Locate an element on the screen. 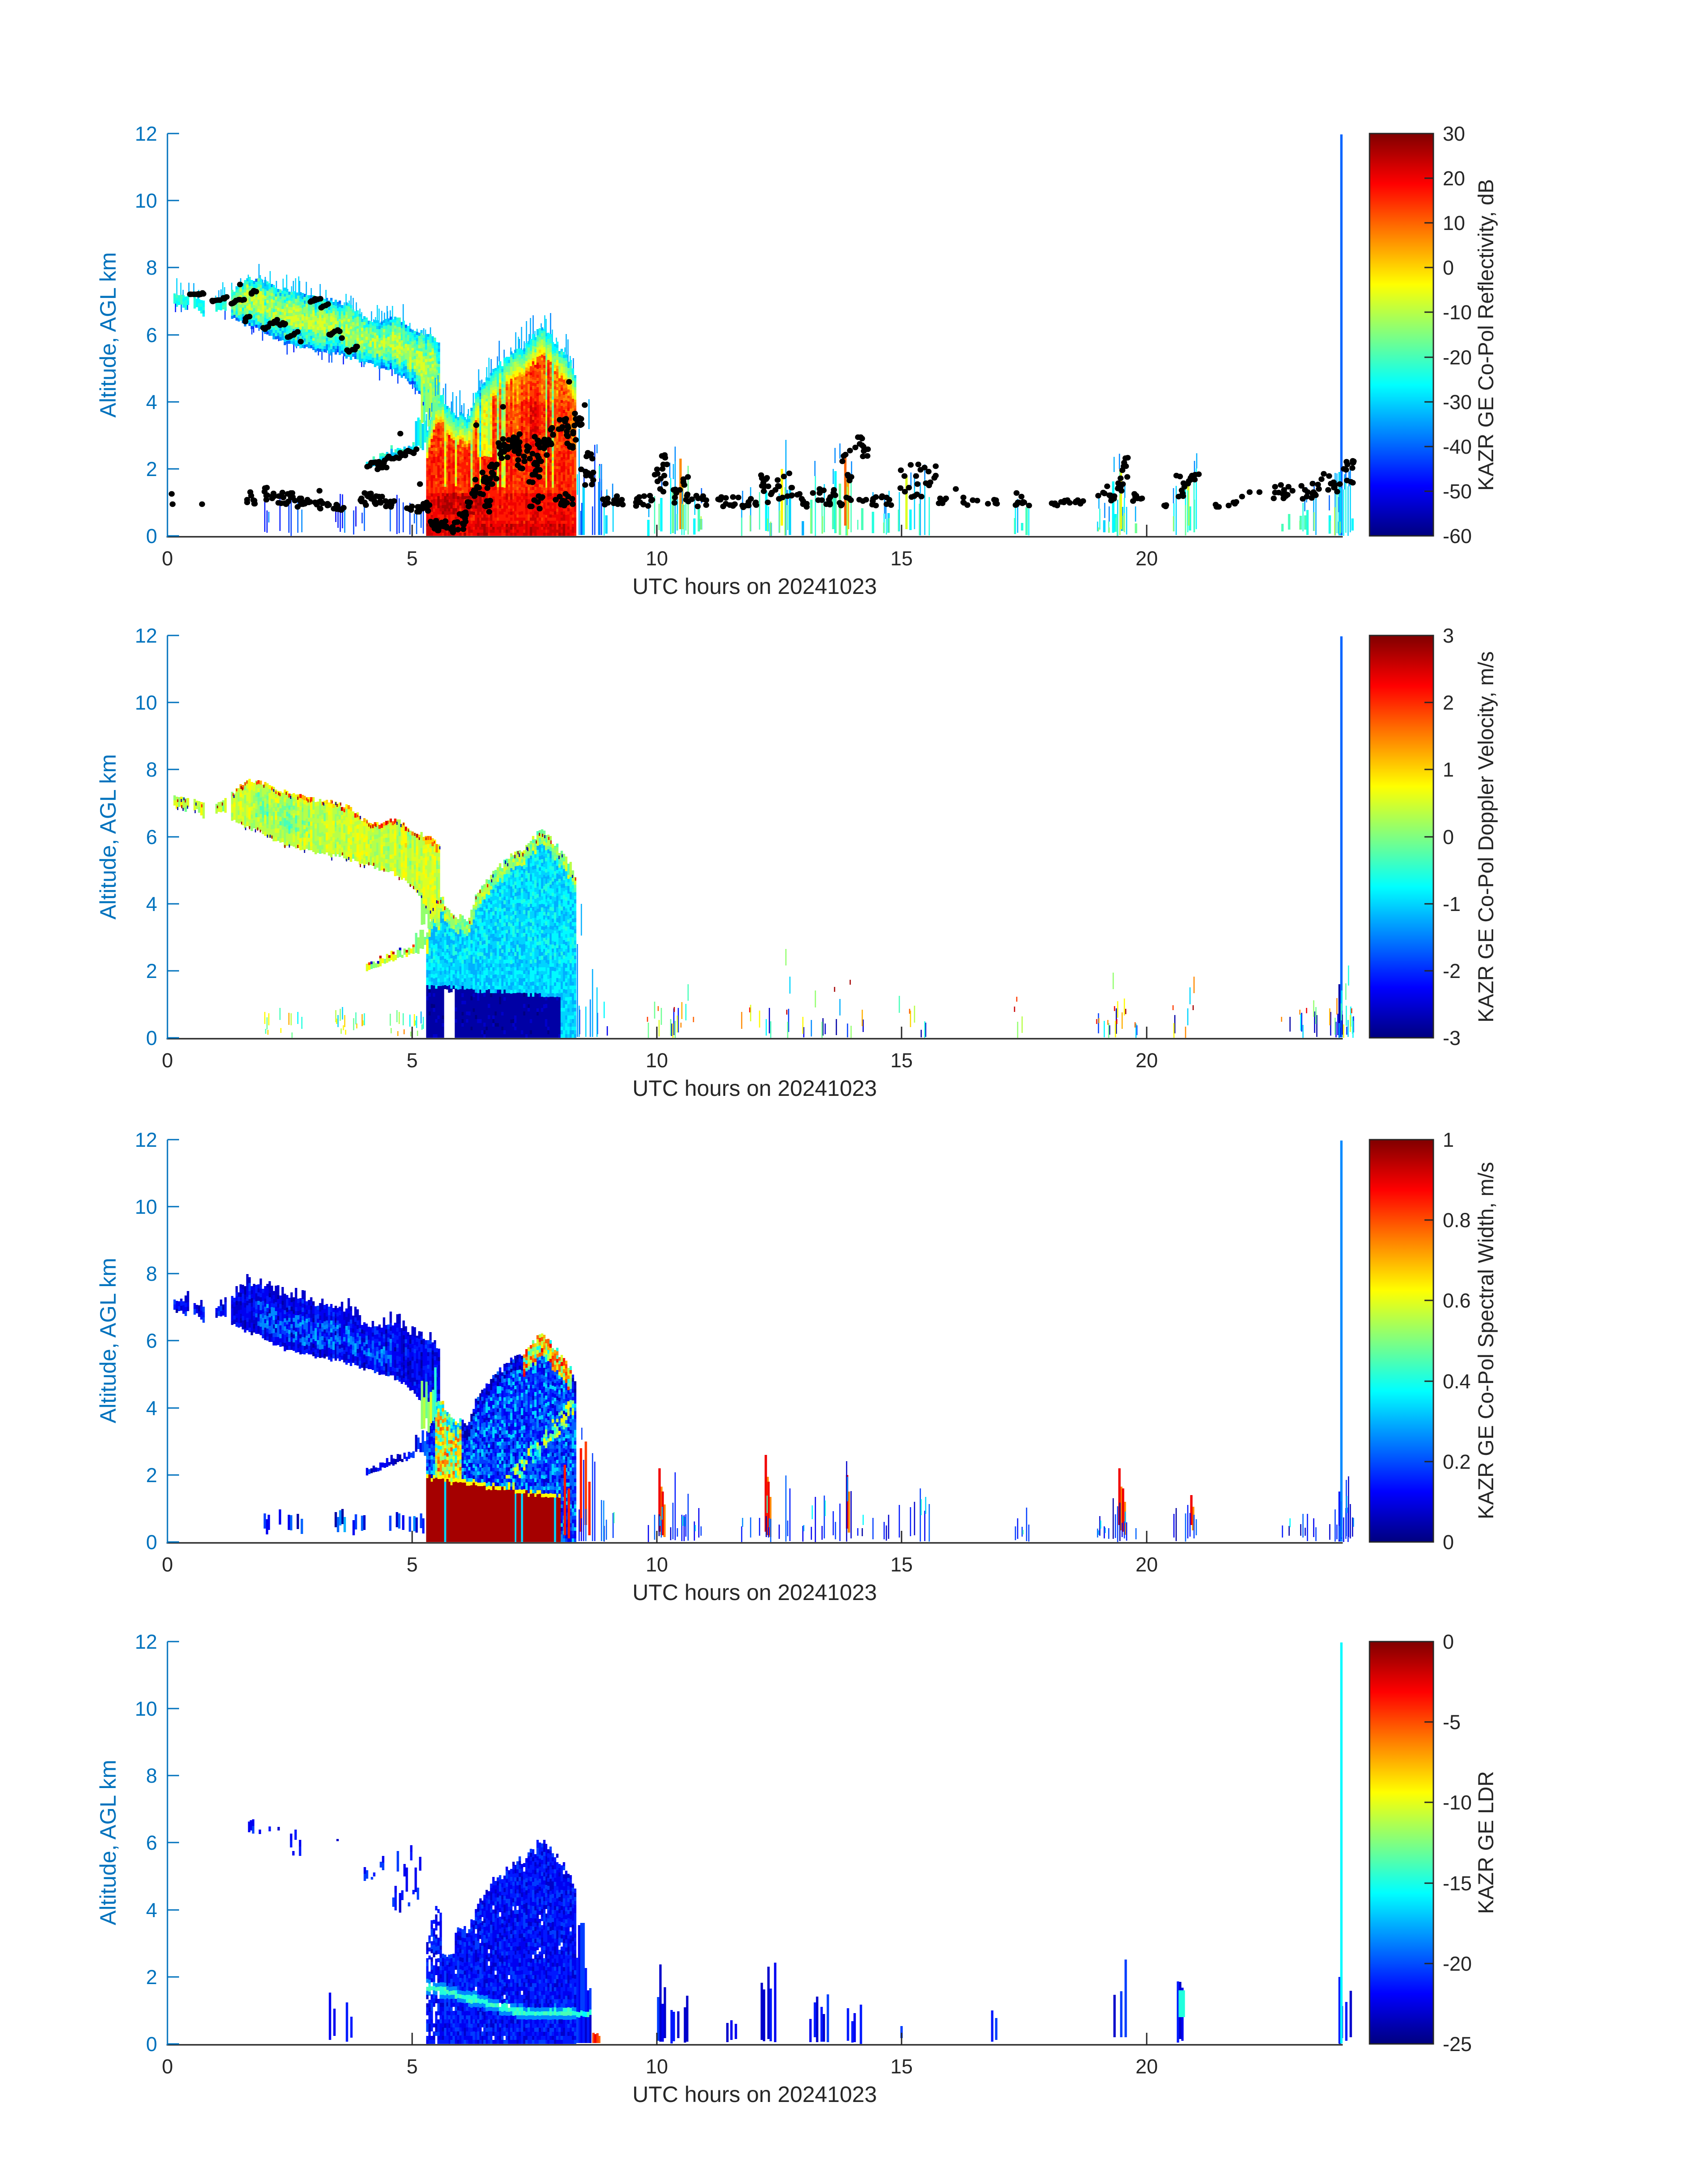 This screenshot has width=1708, height=2177. svg-text: KAZR GE LDR is located at coordinates (1486, 1842).